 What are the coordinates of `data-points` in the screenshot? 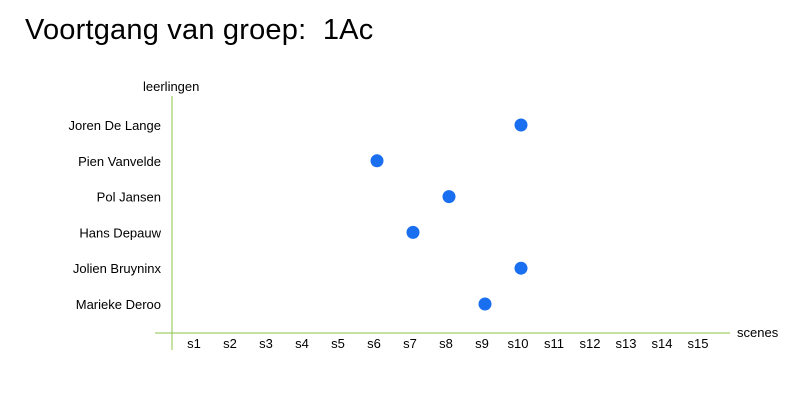 It's located at (449, 214).